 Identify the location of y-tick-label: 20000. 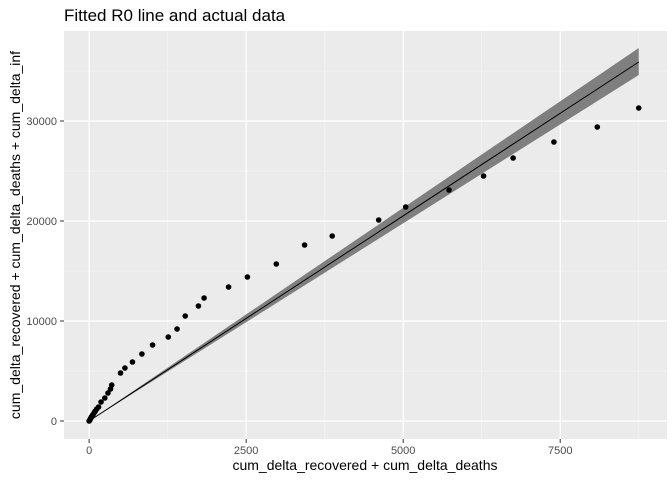
(41, 222).